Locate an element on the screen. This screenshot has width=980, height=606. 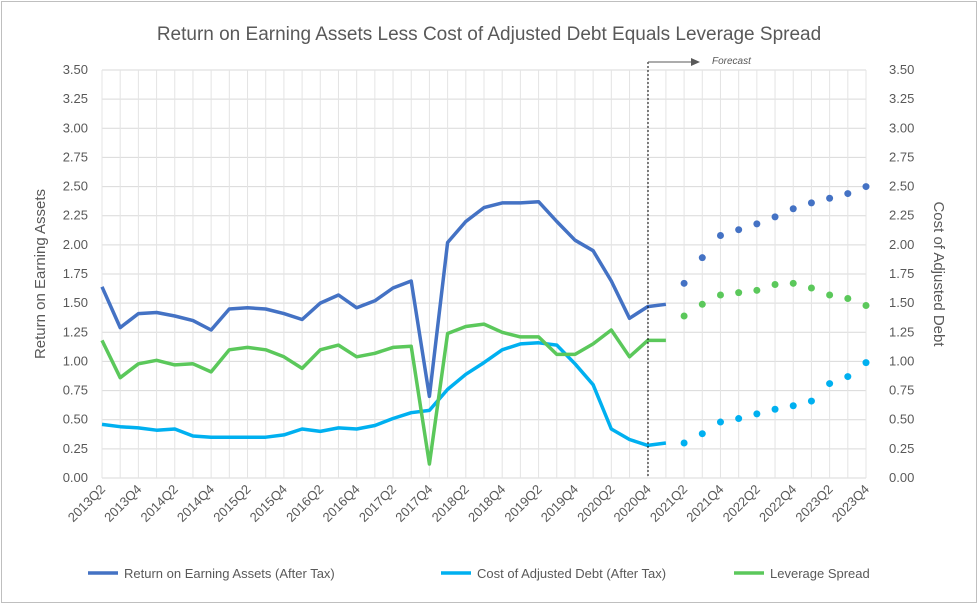
y-tick-left: 0.50 is located at coordinates (75, 419).